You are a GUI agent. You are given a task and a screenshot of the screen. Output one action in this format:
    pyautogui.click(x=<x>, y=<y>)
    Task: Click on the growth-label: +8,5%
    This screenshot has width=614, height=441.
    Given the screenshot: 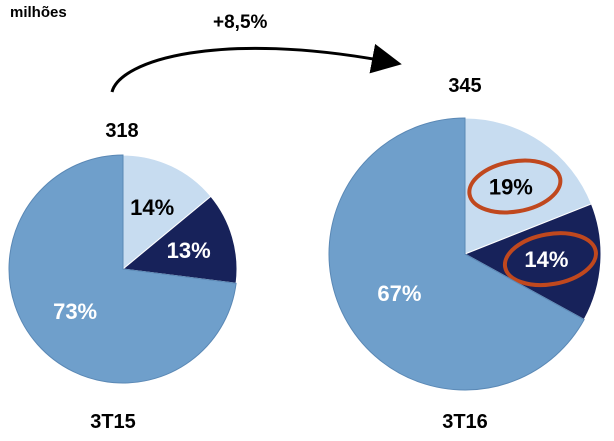 What is the action you would take?
    pyautogui.click(x=240, y=22)
    